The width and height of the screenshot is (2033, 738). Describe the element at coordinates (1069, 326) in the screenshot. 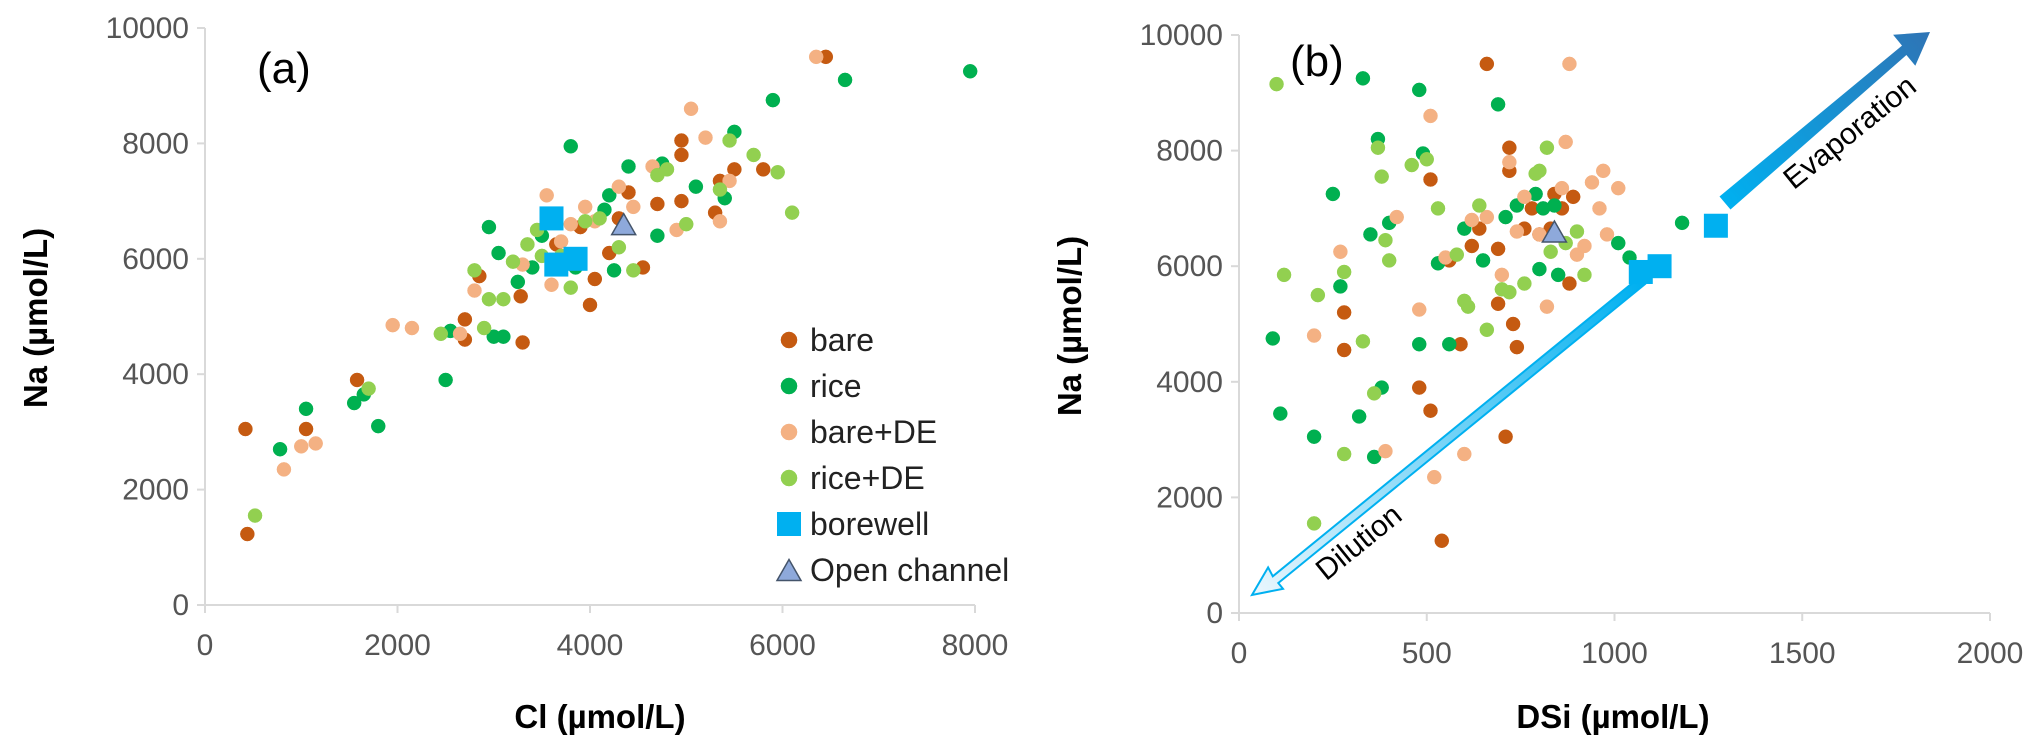

I see `chart-b-y-axis-title: Na (µmol/L)` at that location.